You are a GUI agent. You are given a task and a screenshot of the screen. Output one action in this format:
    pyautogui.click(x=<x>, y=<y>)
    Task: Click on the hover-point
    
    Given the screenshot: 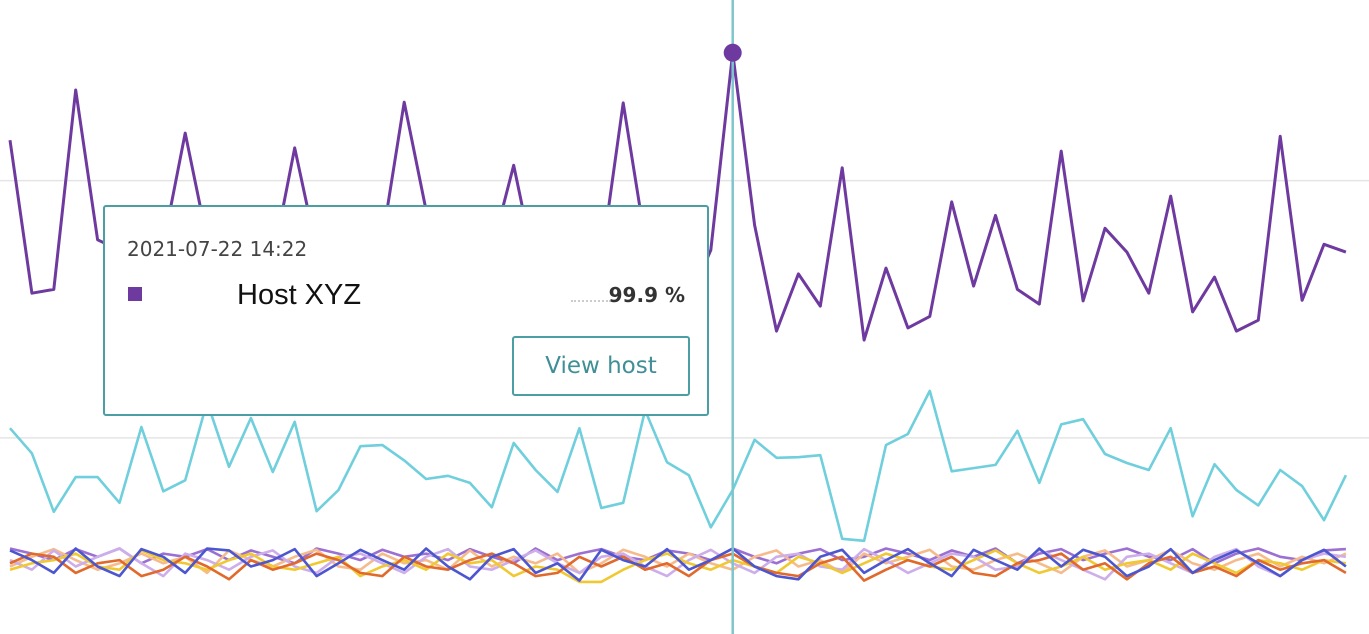 What is the action you would take?
    pyautogui.click(x=732, y=52)
    